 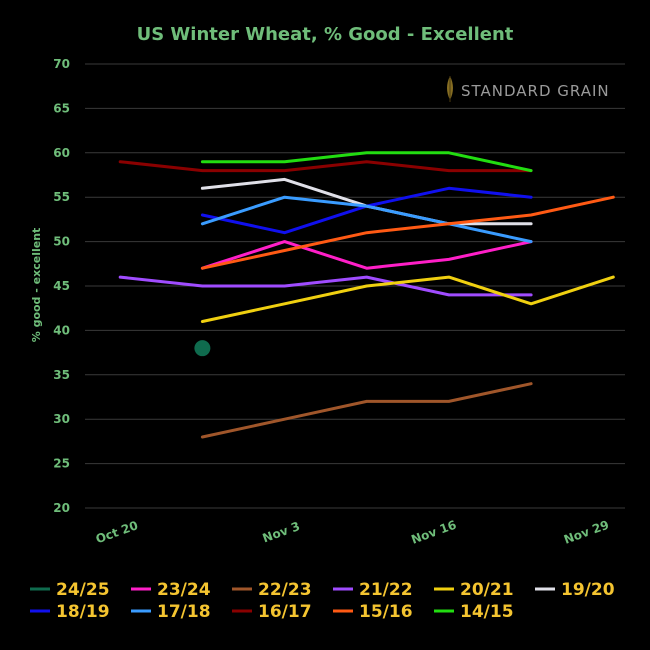 What do you see at coordinates (285, 612) in the screenshot?
I see `legend-label-16-17: 16/17` at bounding box center [285, 612].